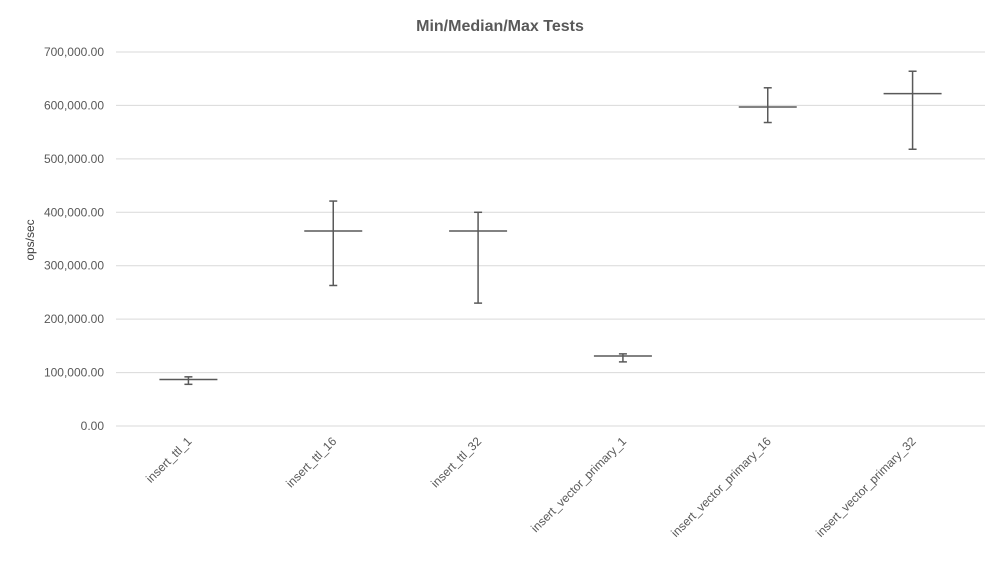  What do you see at coordinates (721, 487) in the screenshot?
I see `x-tick-label: insert_vector_primary_16` at bounding box center [721, 487].